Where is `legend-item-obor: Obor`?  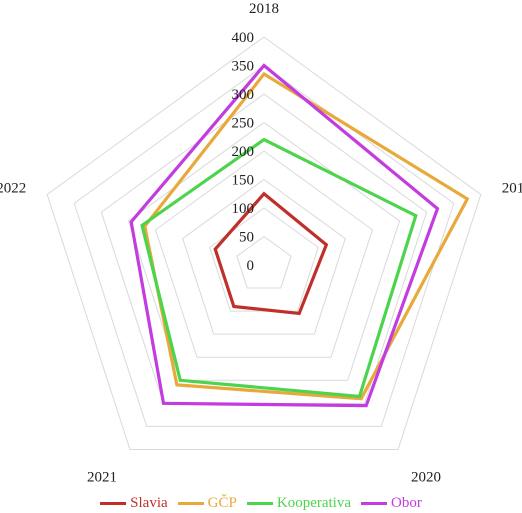 legend-item-obor: Obor is located at coordinates (391, 503).